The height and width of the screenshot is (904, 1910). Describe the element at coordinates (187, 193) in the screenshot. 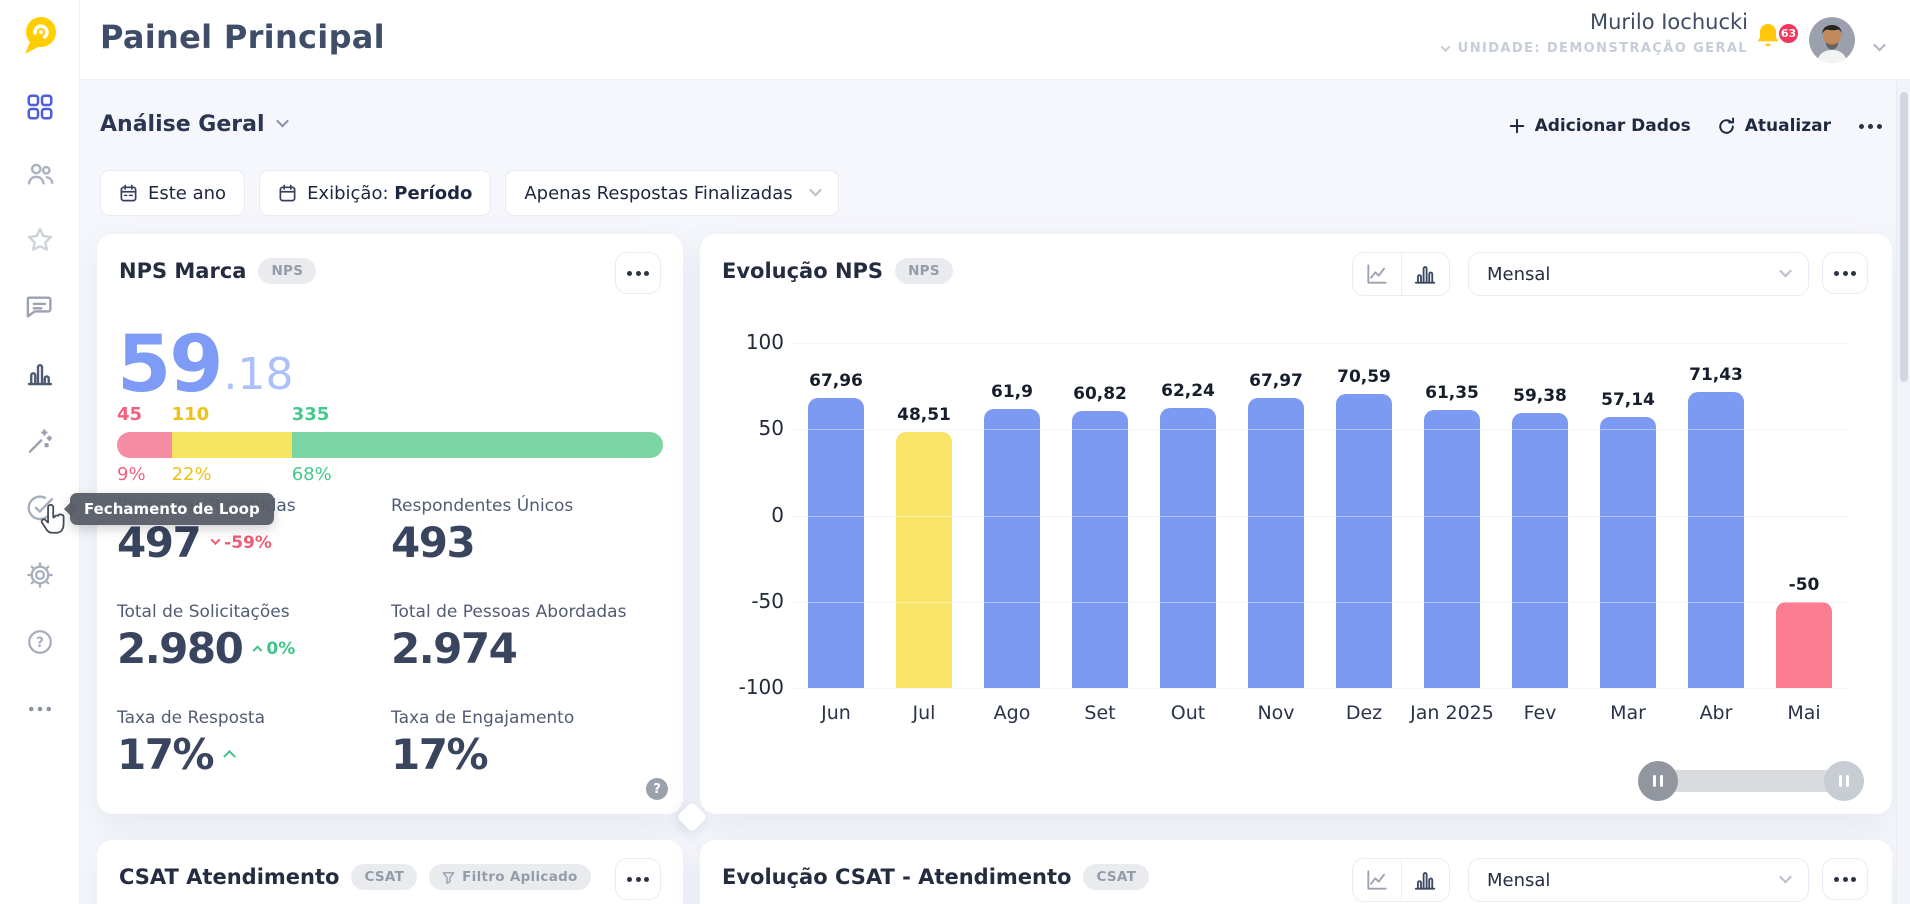

I see `period-filter-label: Este ano` at that location.